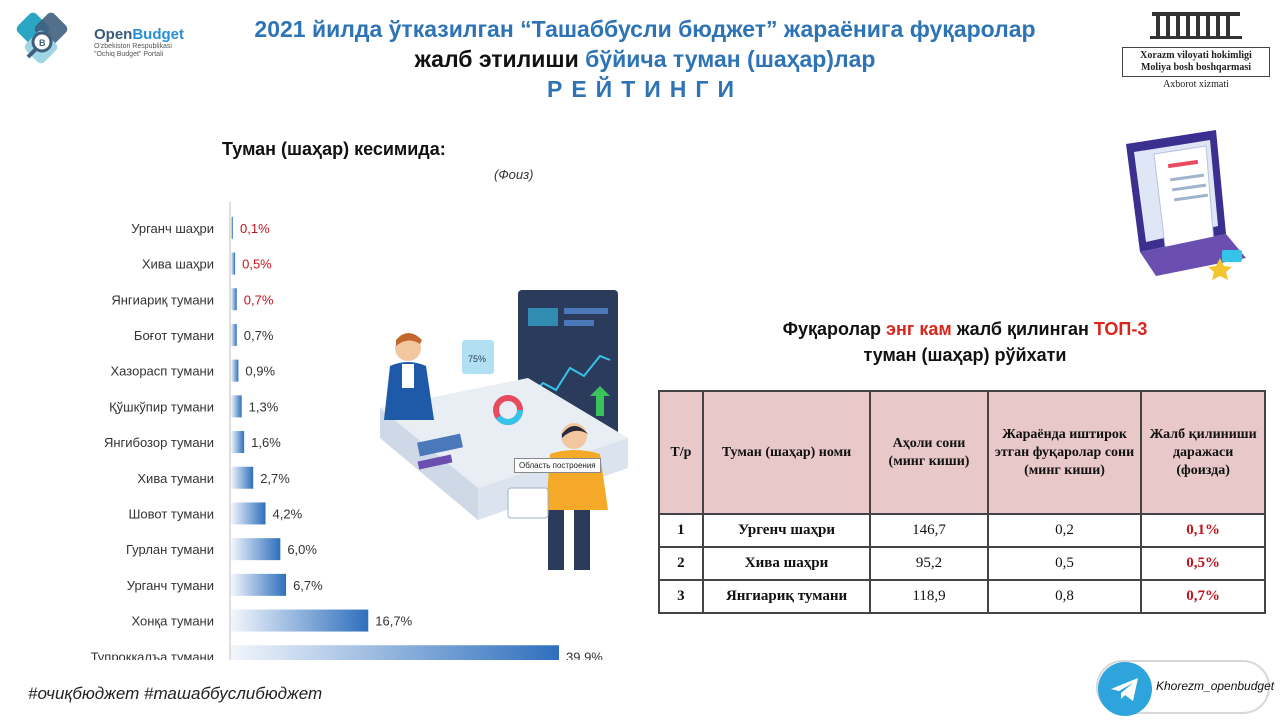 The height and width of the screenshot is (720, 1280). Describe the element at coordinates (113, 34) in the screenshot. I see `logo-brand-open: Open` at that location.